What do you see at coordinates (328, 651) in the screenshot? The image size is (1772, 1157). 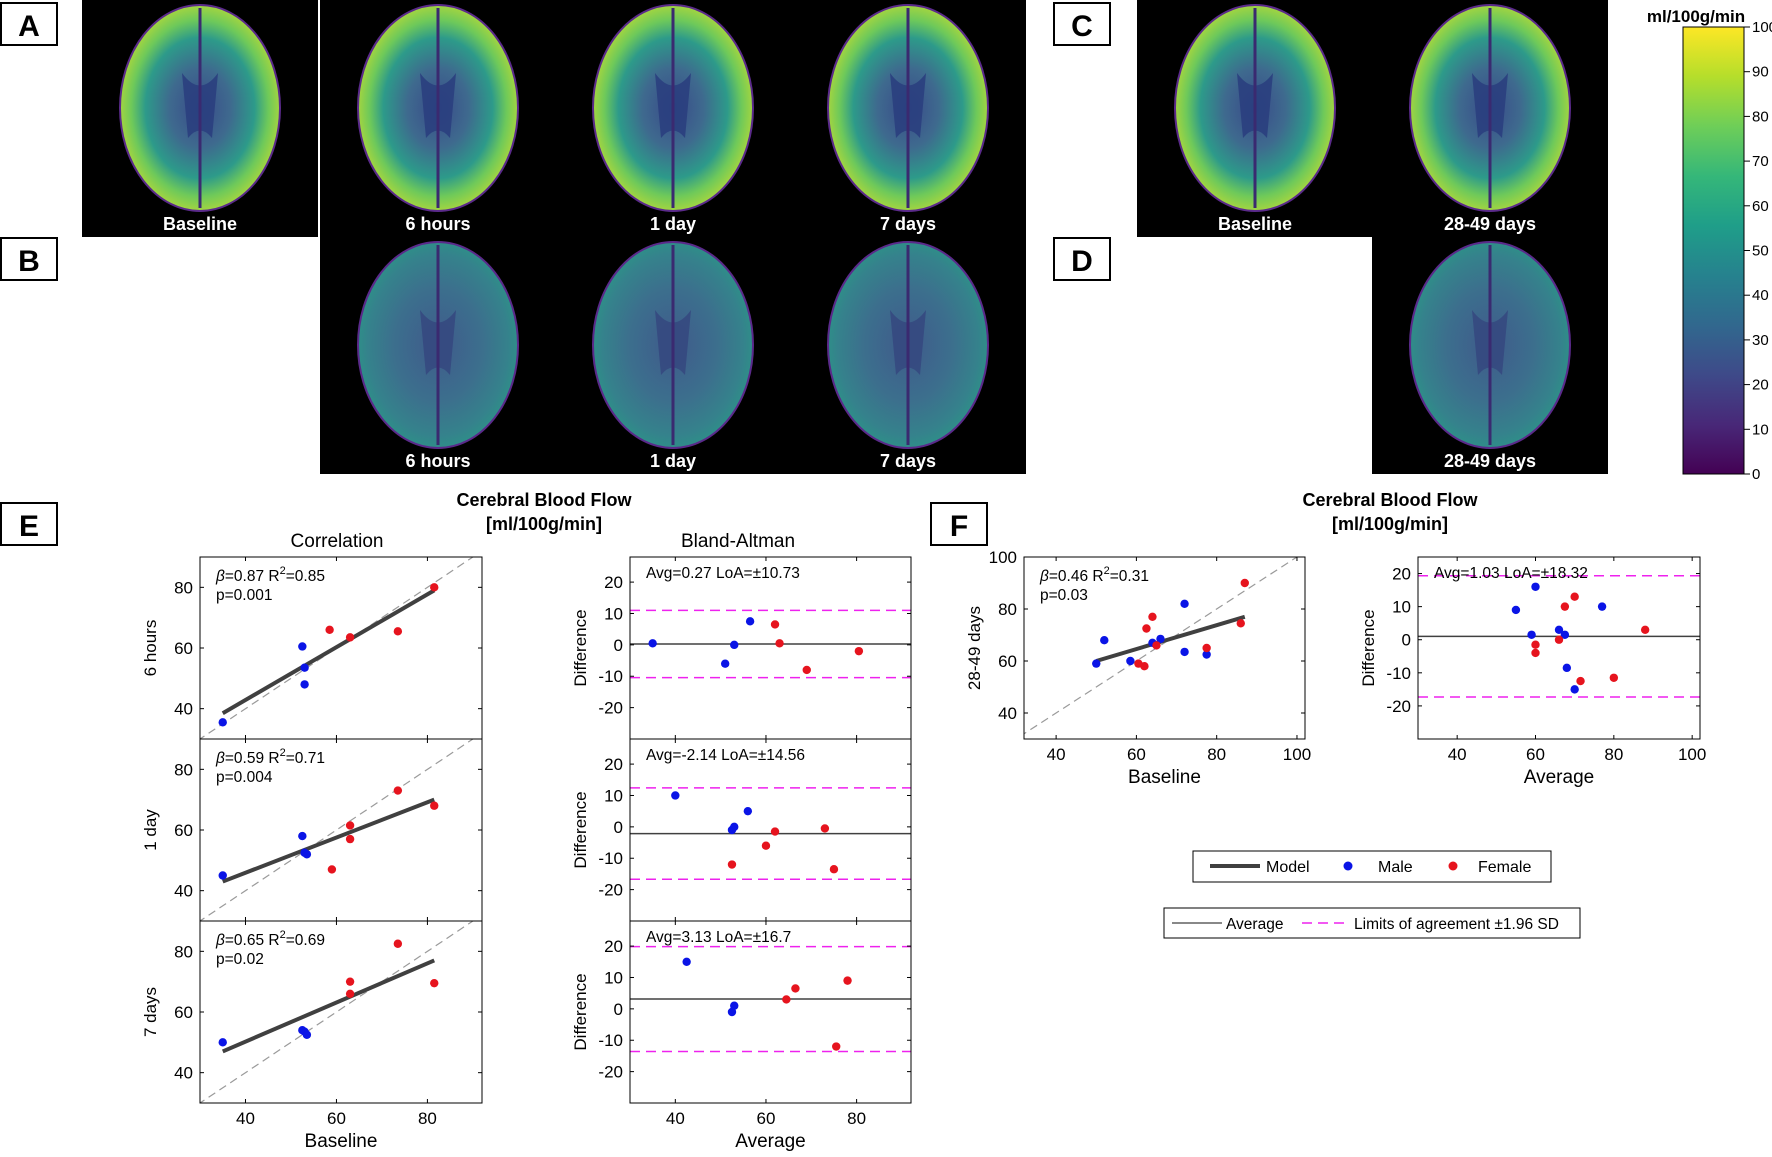 I see `model-line` at bounding box center [328, 651].